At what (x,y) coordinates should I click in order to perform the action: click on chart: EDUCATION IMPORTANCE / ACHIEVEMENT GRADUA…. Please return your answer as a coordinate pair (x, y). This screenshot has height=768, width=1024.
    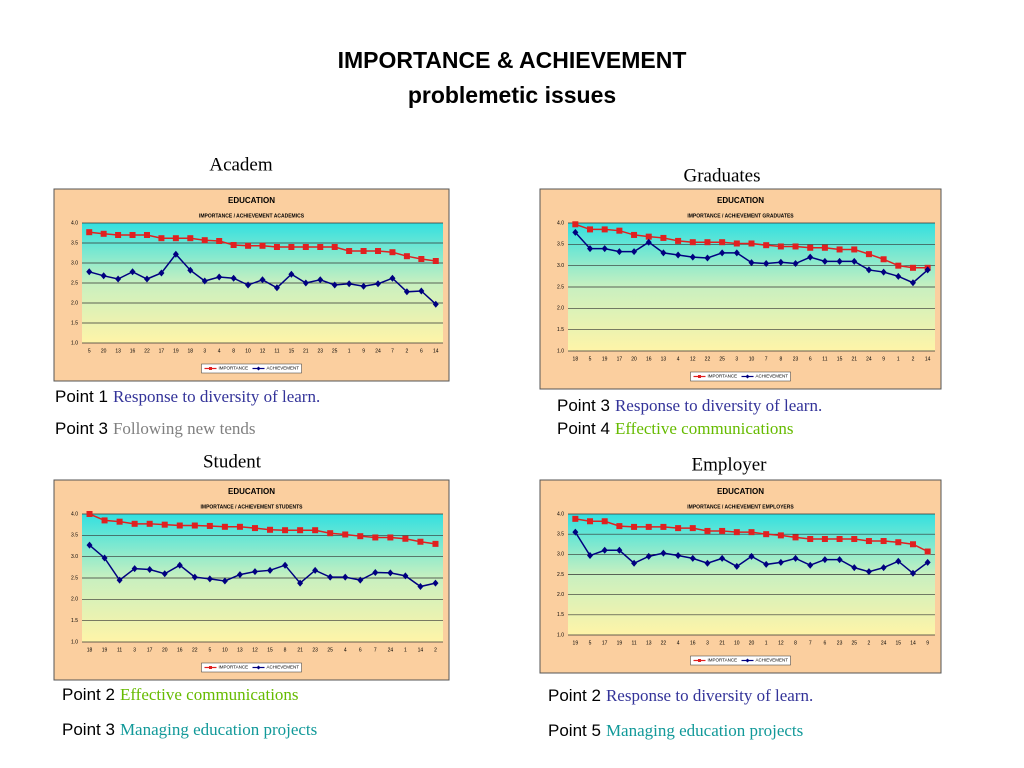
    Looking at the image, I should click on (740, 289).